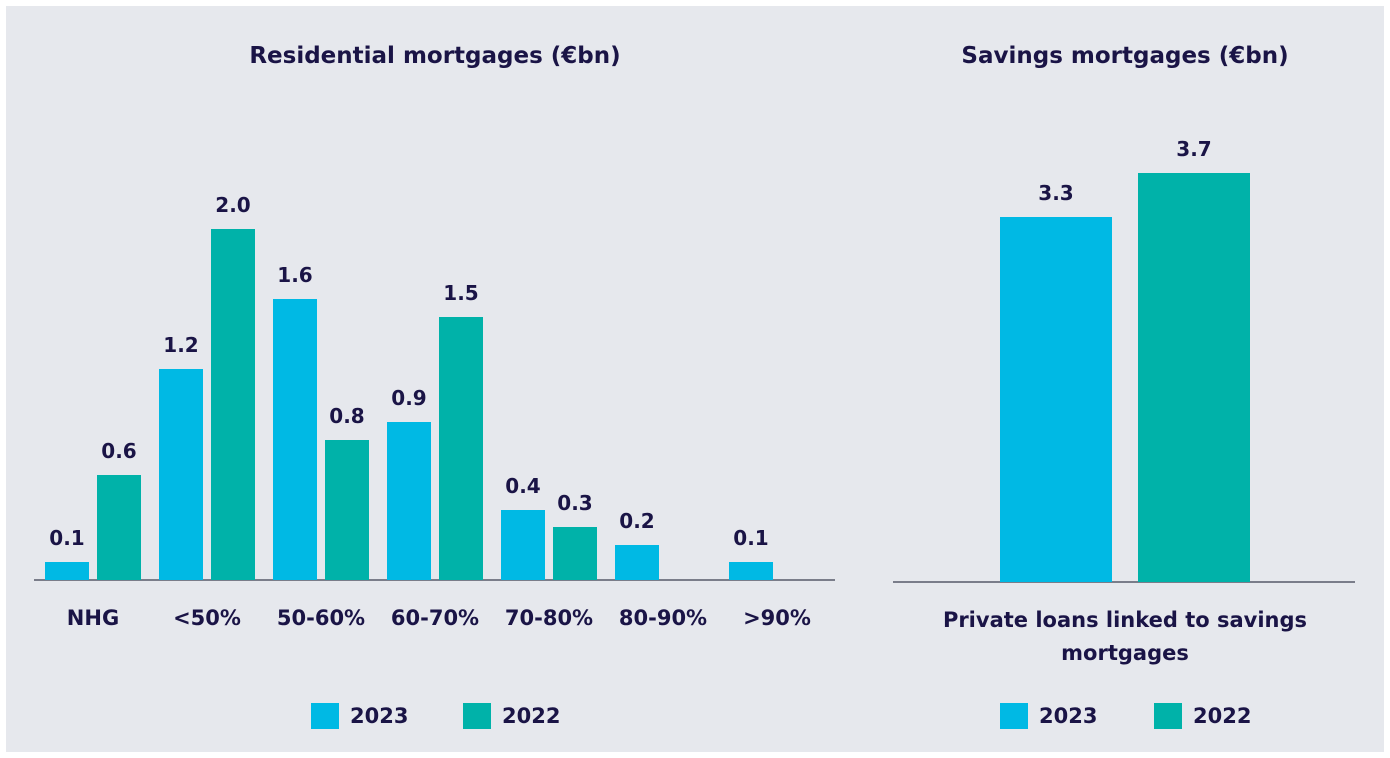  What do you see at coordinates (207, 618) in the screenshot?
I see `x-tick-label: <50%` at bounding box center [207, 618].